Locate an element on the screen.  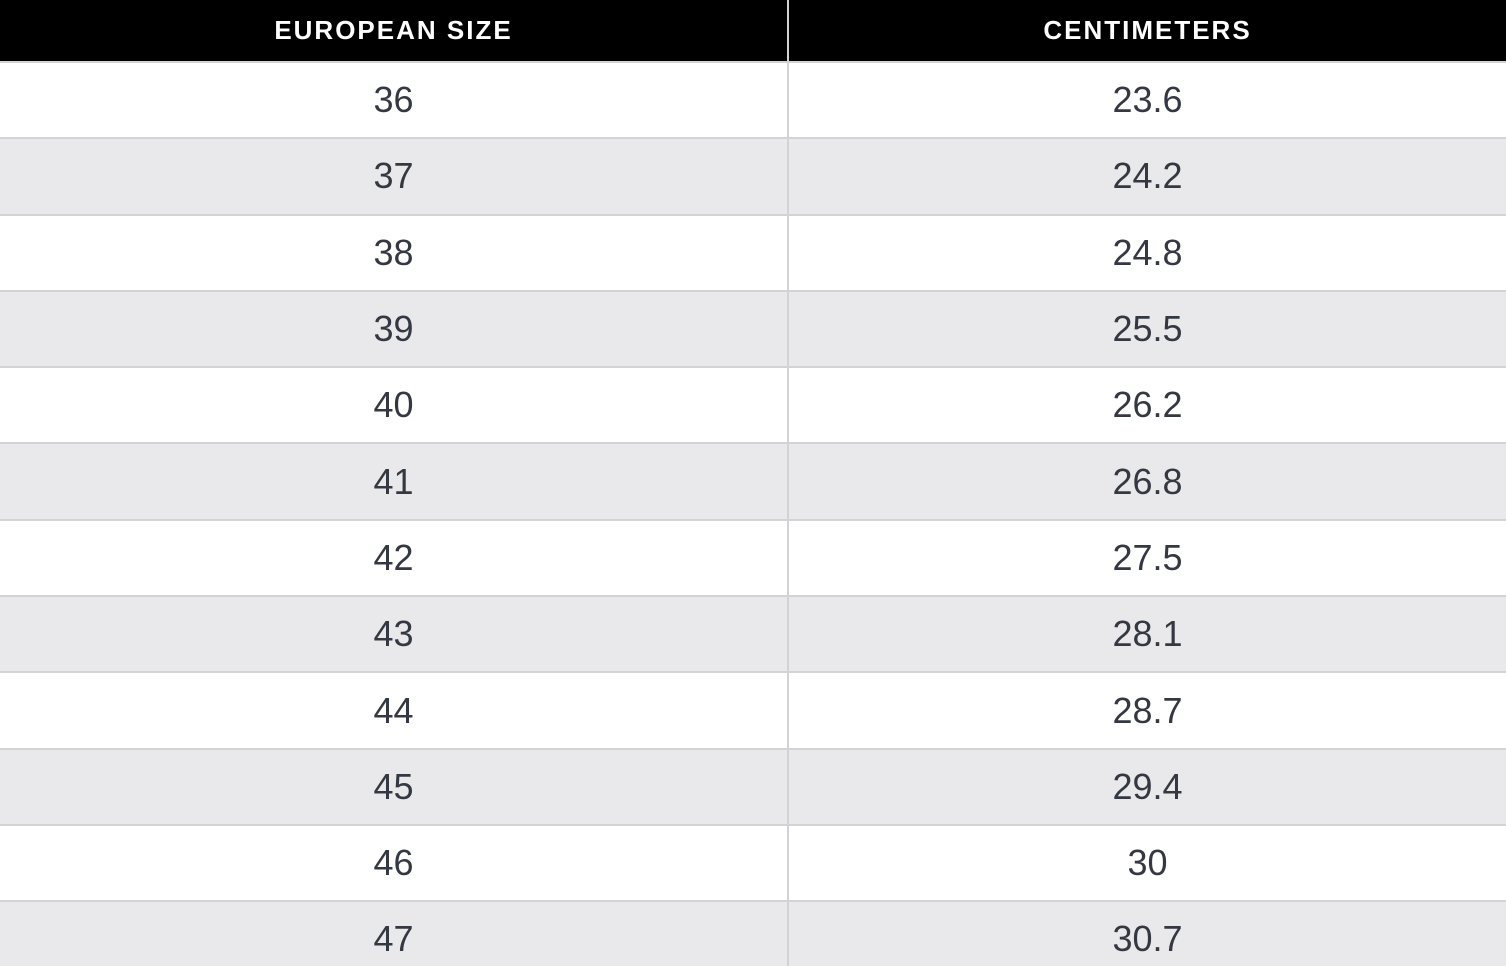
cell-centimeters: 24.2 is located at coordinates (1147, 176).